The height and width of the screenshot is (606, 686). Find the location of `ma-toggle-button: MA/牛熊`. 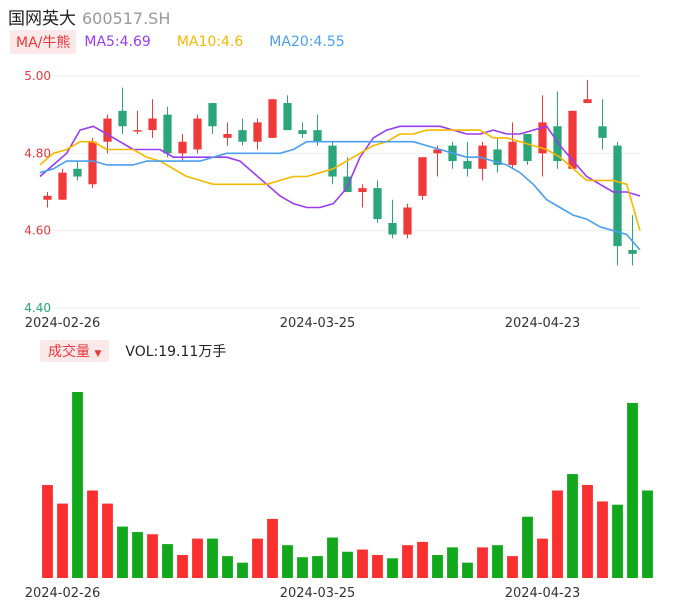

ma-toggle-button: MA/牛熊 is located at coordinates (43, 42).